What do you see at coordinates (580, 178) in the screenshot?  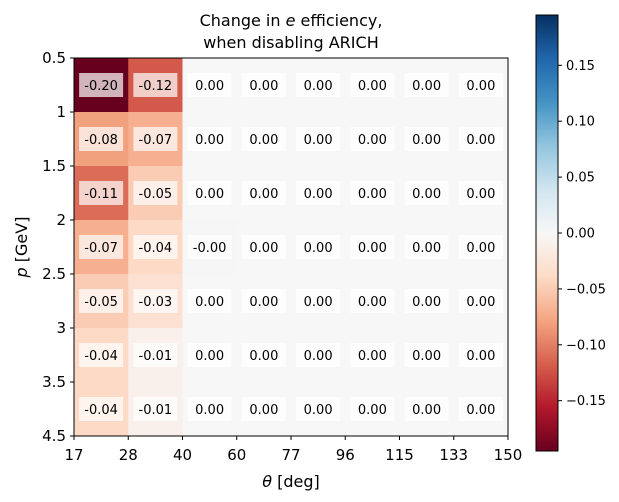 I see `colorbar-tick-label: 0.05` at bounding box center [580, 178].